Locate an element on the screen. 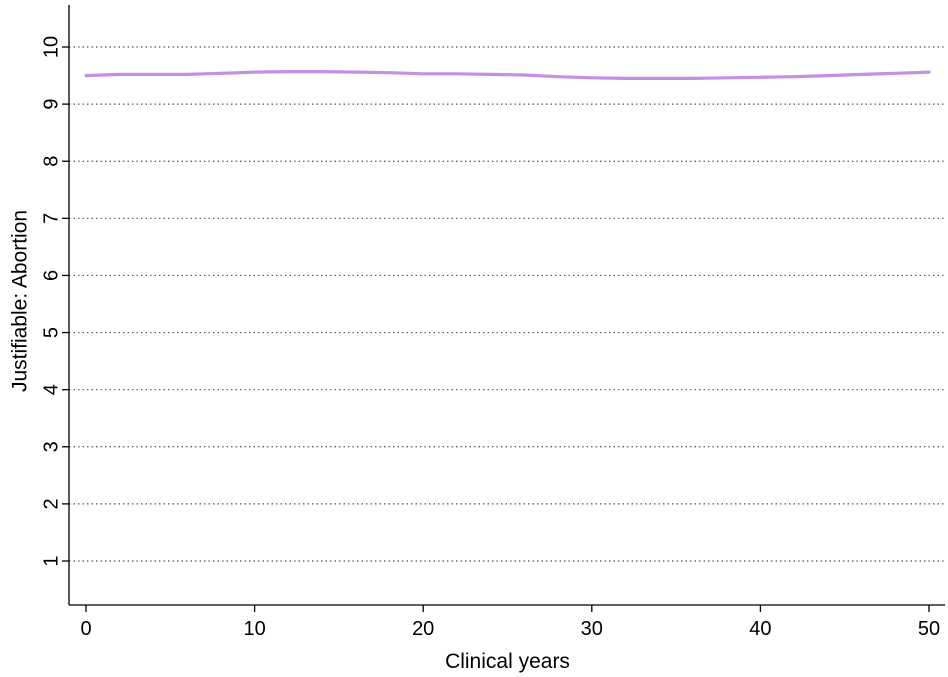  y-tick-label: 2 is located at coordinates (51, 503).